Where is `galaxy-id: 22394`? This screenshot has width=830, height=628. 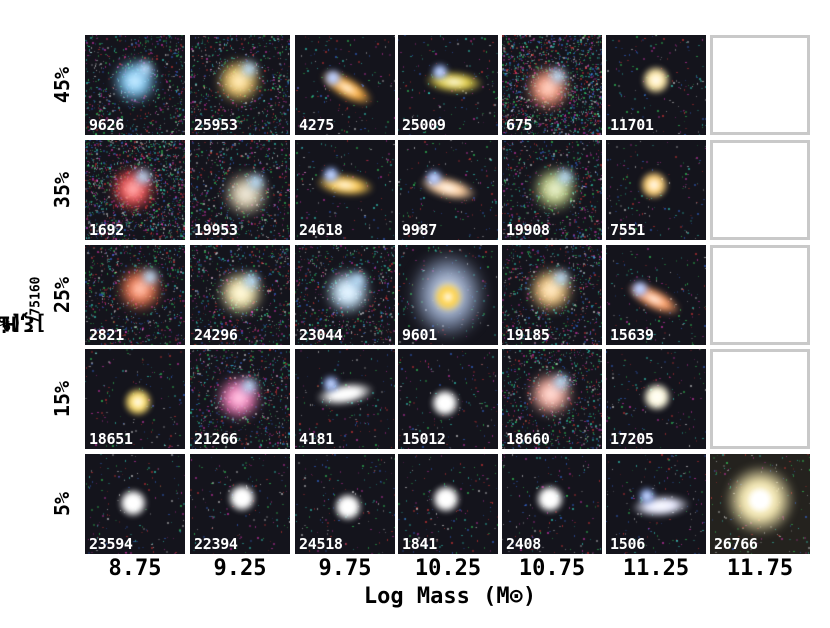
galaxy-id: 22394 is located at coordinates (216, 544).